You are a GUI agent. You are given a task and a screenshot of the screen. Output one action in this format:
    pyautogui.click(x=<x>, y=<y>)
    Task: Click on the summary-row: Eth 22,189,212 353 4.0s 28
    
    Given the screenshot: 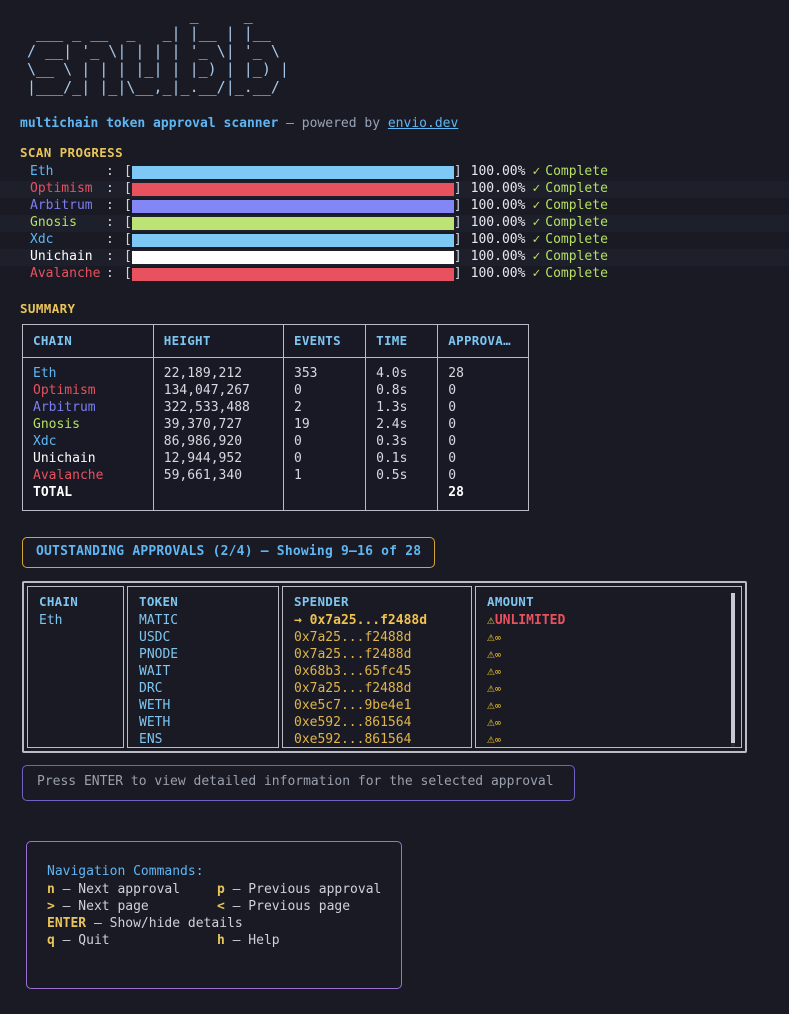 What is the action you would take?
    pyautogui.click(x=275, y=370)
    